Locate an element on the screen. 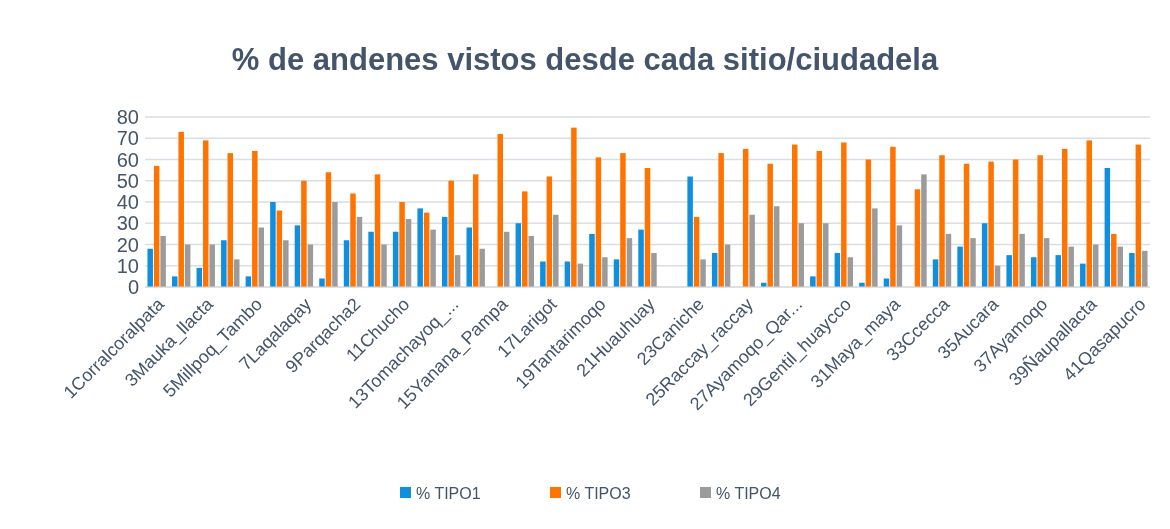 This screenshot has width=1170, height=529. y-tick-label: 40 is located at coordinates (127, 202).